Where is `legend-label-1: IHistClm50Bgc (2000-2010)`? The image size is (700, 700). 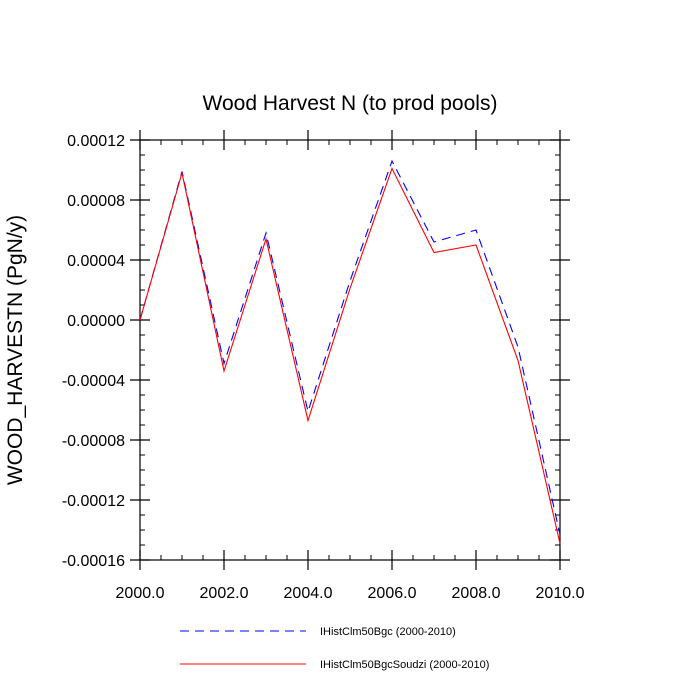
legend-label-1: IHistClm50Bgc (2000-2010) is located at coordinates (388, 632).